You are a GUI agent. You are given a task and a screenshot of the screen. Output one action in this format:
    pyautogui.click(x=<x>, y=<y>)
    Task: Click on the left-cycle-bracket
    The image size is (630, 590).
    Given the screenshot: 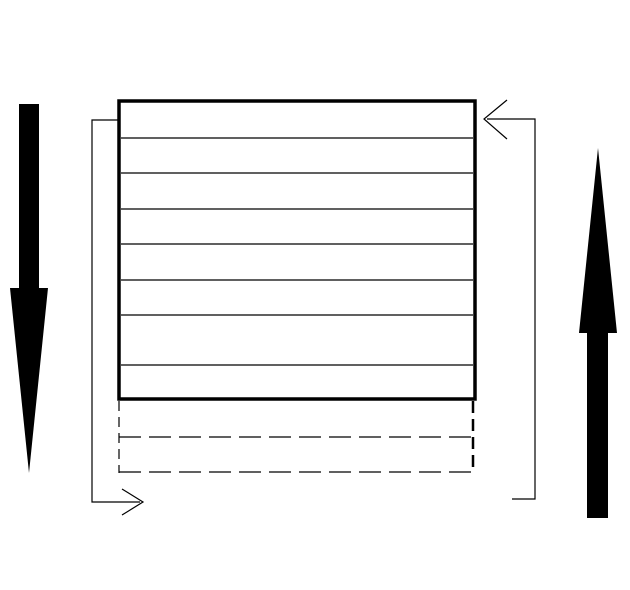 What is the action you would take?
    pyautogui.click(x=118, y=317)
    